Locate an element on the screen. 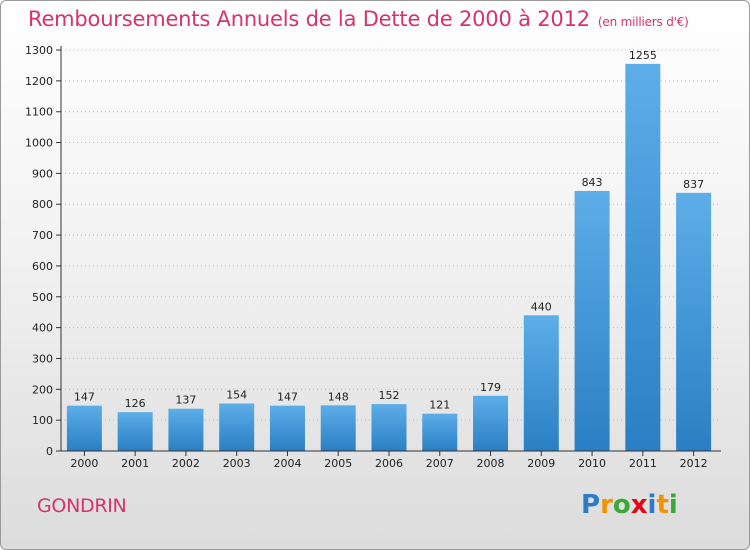  proxiti-logo: Proxiti is located at coordinates (629, 505).